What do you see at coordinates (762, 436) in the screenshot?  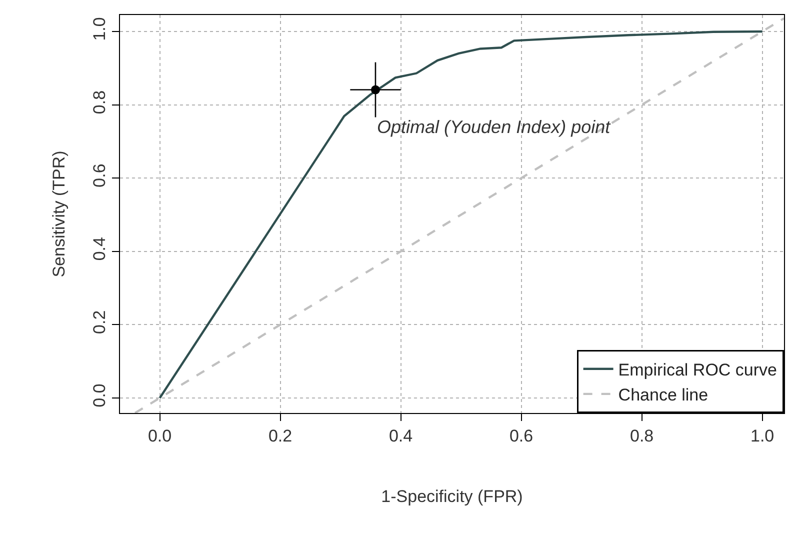 I see `x-tick-label: 1.0` at bounding box center [762, 436].